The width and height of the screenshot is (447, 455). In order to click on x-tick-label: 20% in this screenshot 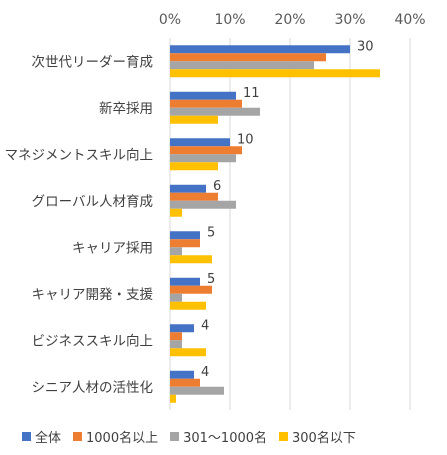, I will do `click(289, 20)`.